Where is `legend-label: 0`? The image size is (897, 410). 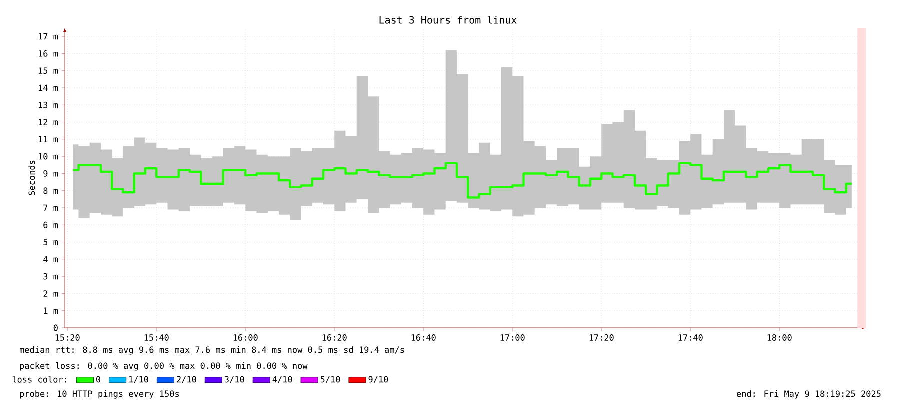 legend-label: 0 is located at coordinates (98, 379).